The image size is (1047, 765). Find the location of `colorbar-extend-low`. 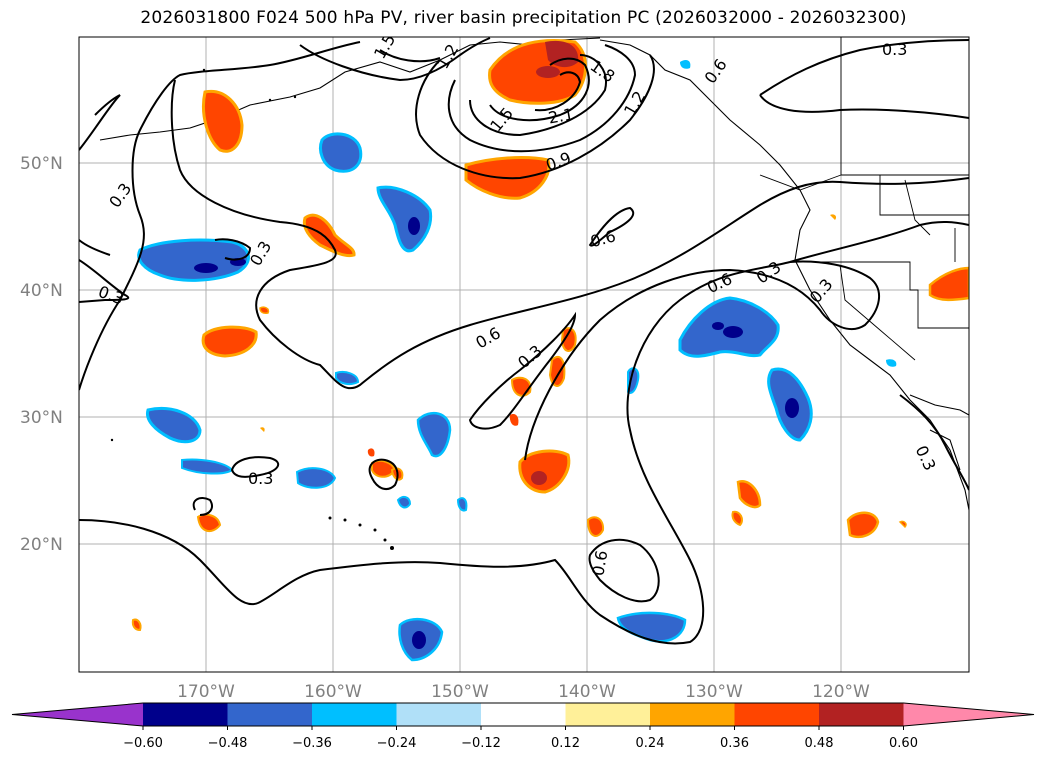

colorbar-extend-low is located at coordinates (77, 714).